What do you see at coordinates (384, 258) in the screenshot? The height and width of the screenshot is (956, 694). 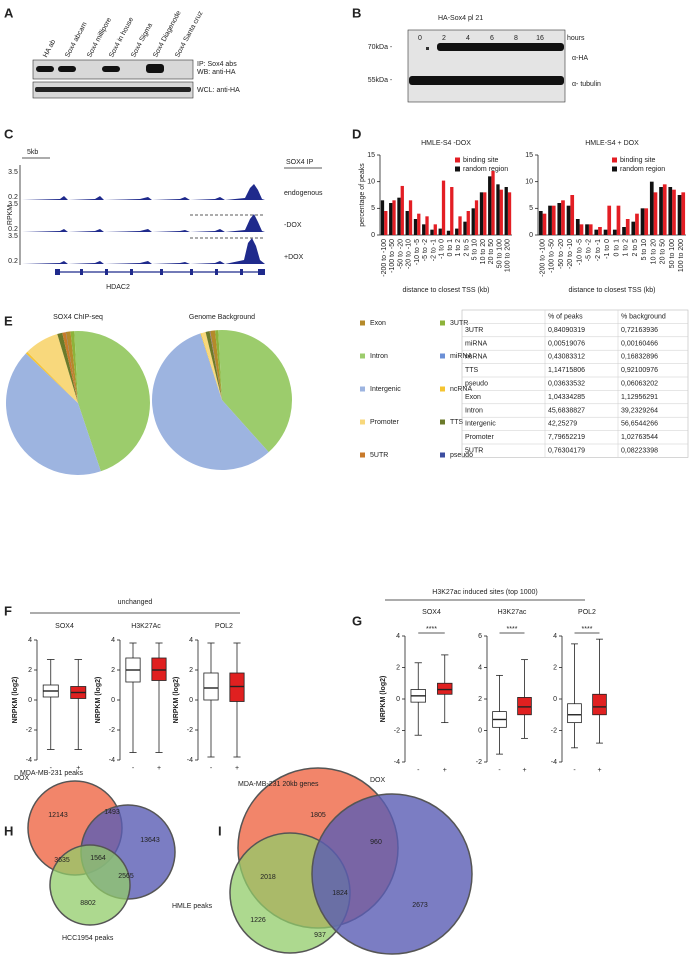 I see `x-tick-label: -200 to -100` at bounding box center [384, 258].